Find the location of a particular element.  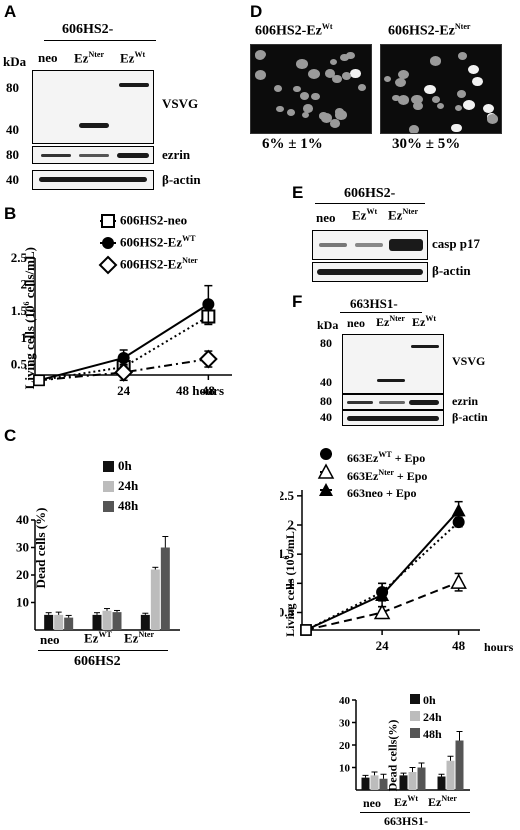

group-label: EzNter is located at coordinates (442, 802).